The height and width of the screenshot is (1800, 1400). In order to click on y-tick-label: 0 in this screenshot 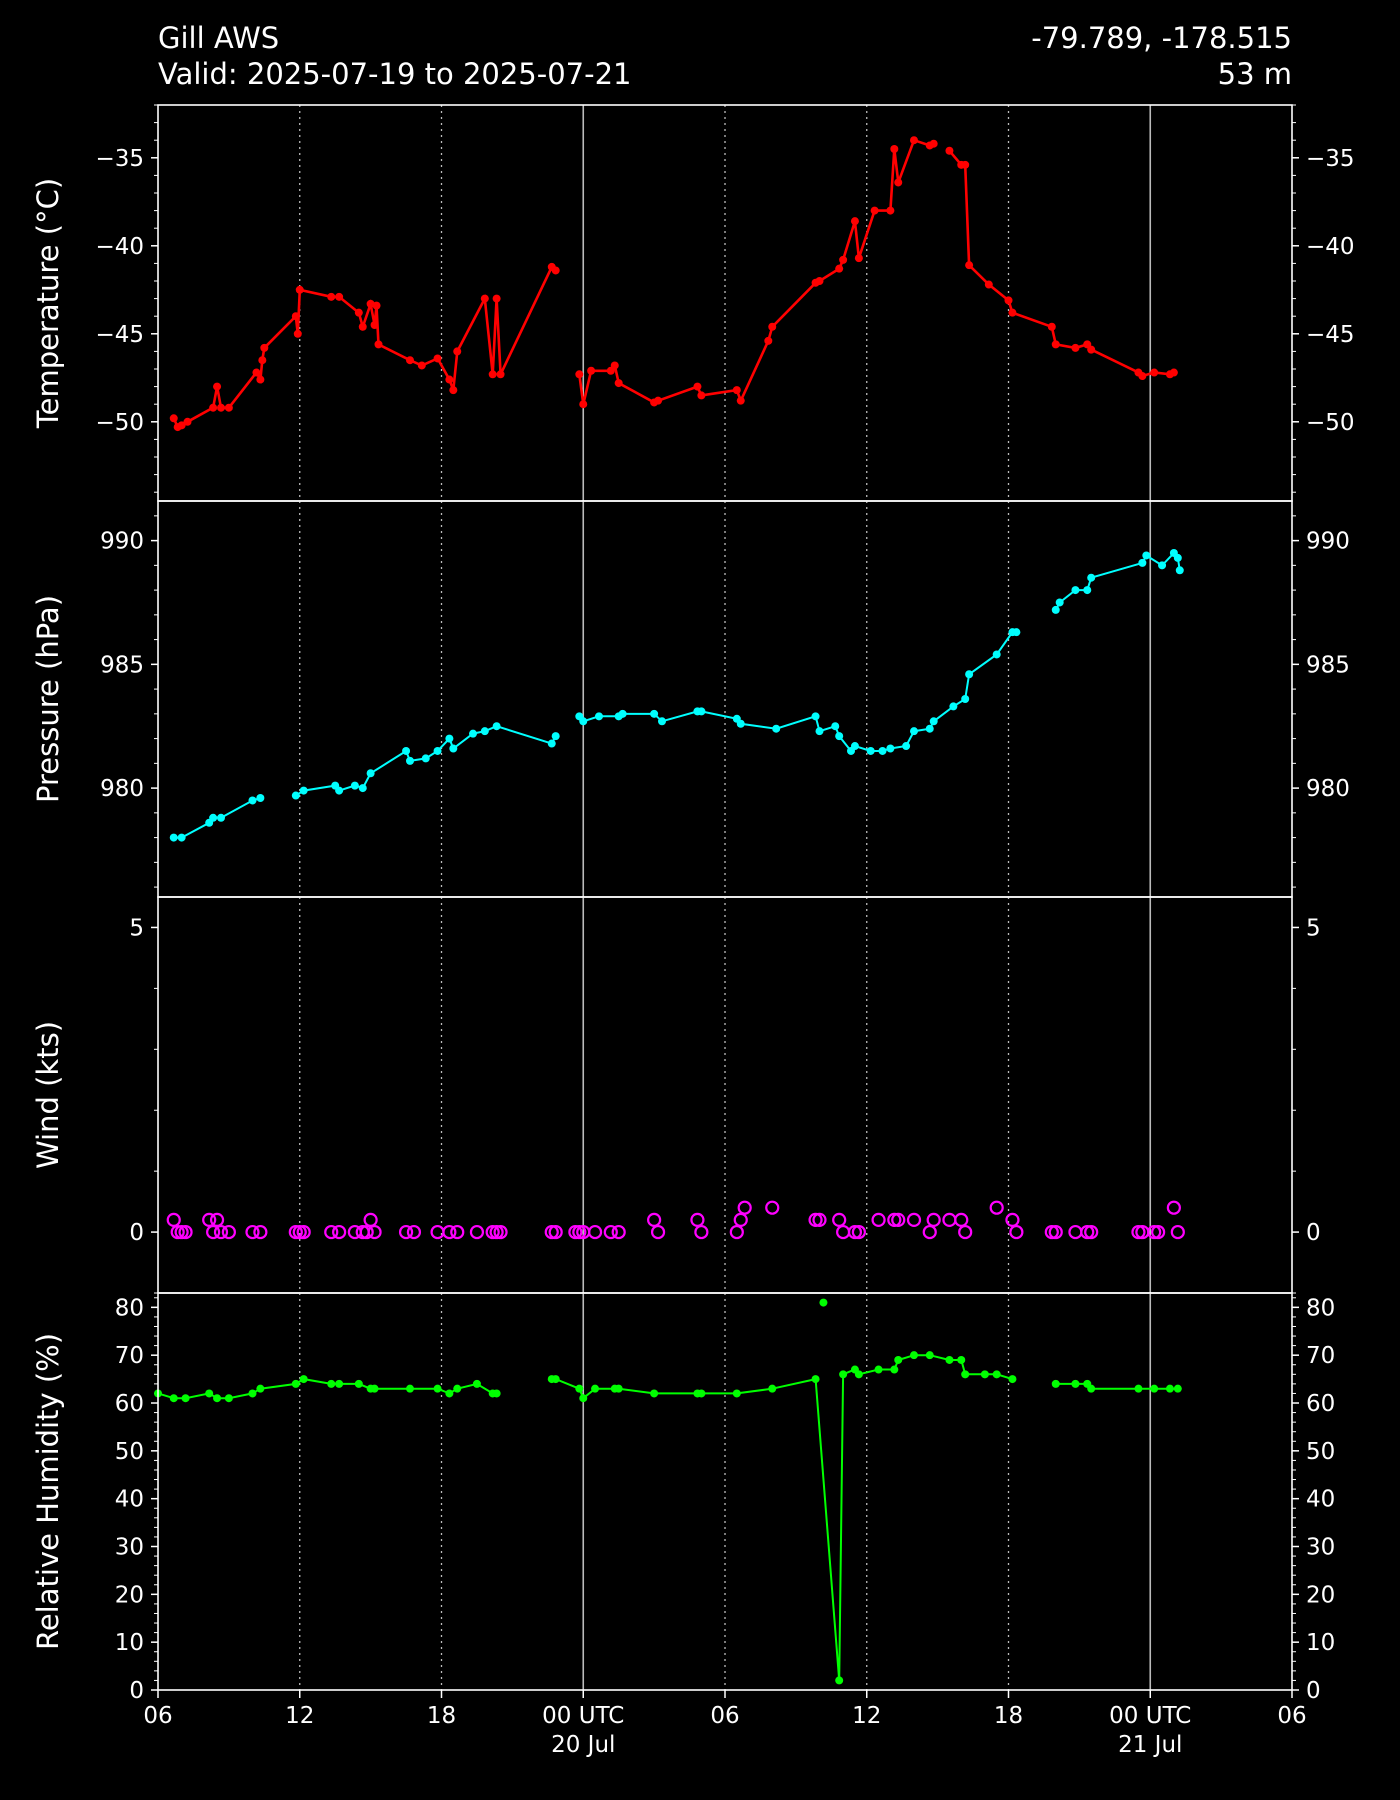, I will do `click(136, 1233)`.